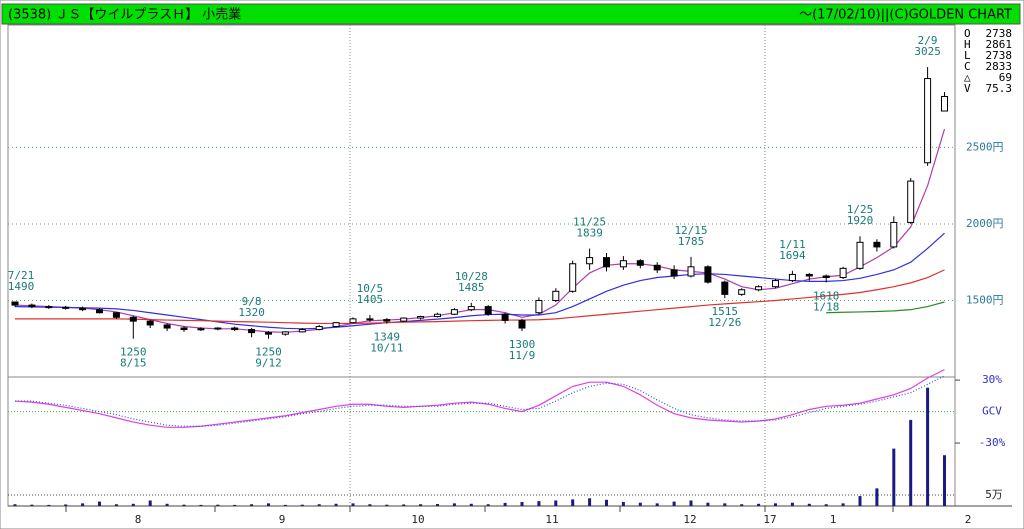  What do you see at coordinates (928, 40) in the screenshot?
I see `annotation-date: 2/9` at bounding box center [928, 40].